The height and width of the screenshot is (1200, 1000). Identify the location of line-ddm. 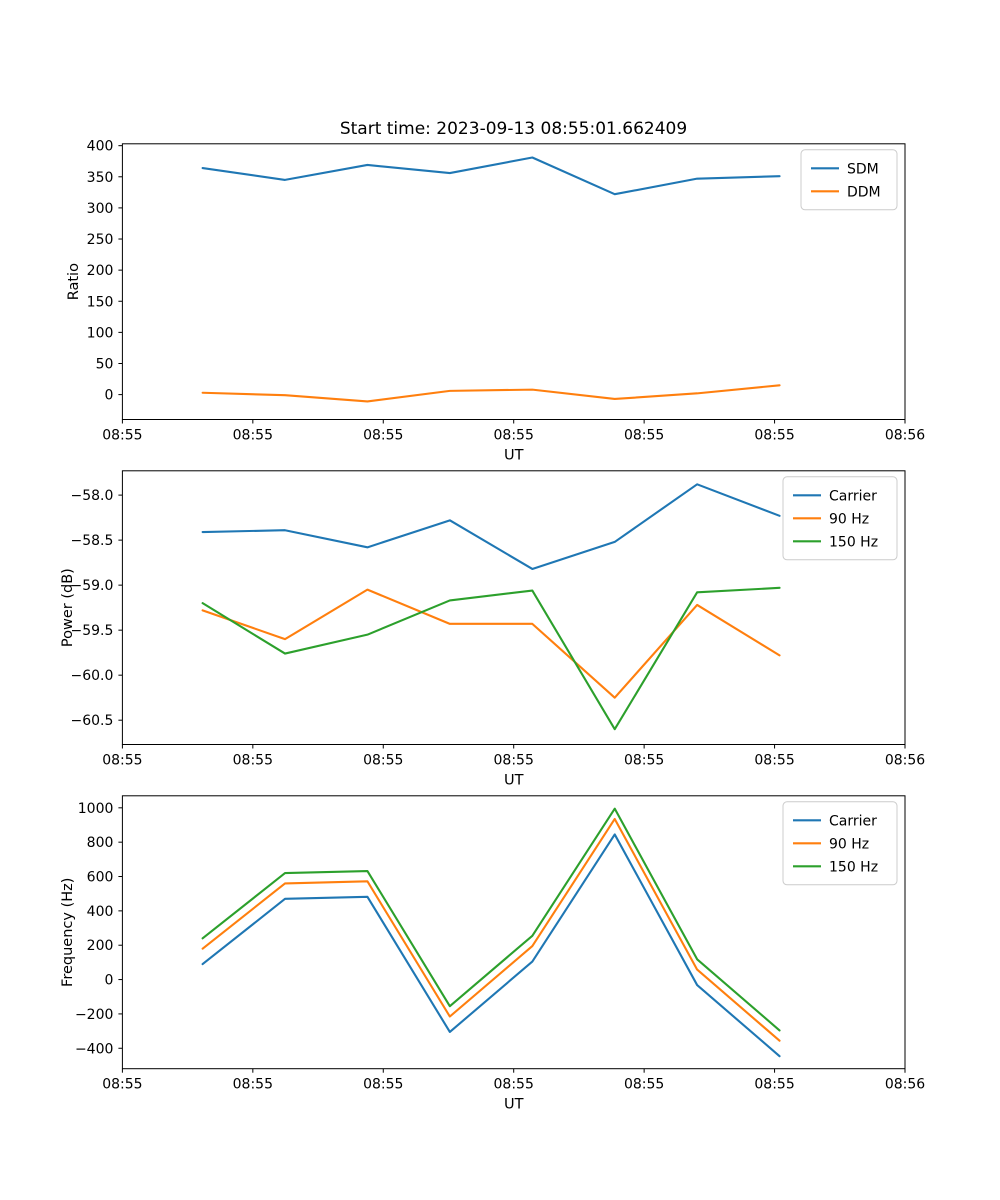
(491, 393).